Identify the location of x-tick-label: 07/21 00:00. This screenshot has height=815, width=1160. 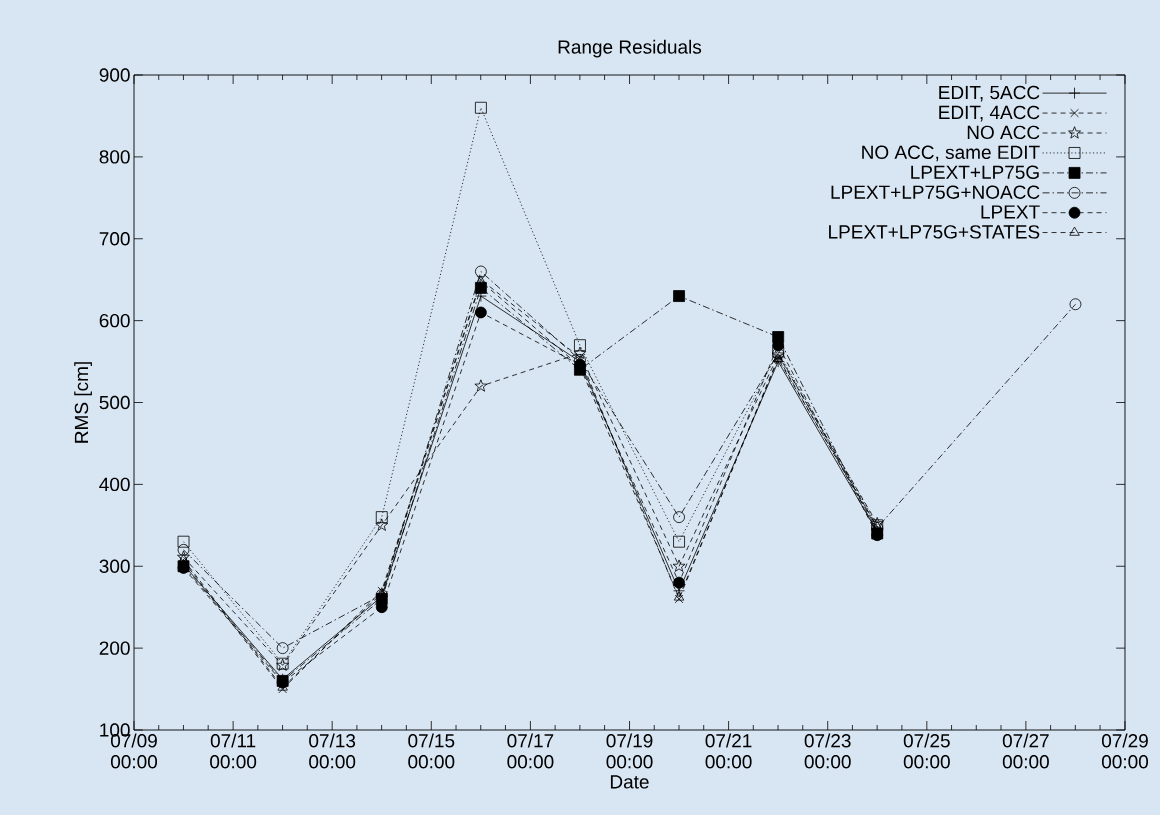
(728, 751).